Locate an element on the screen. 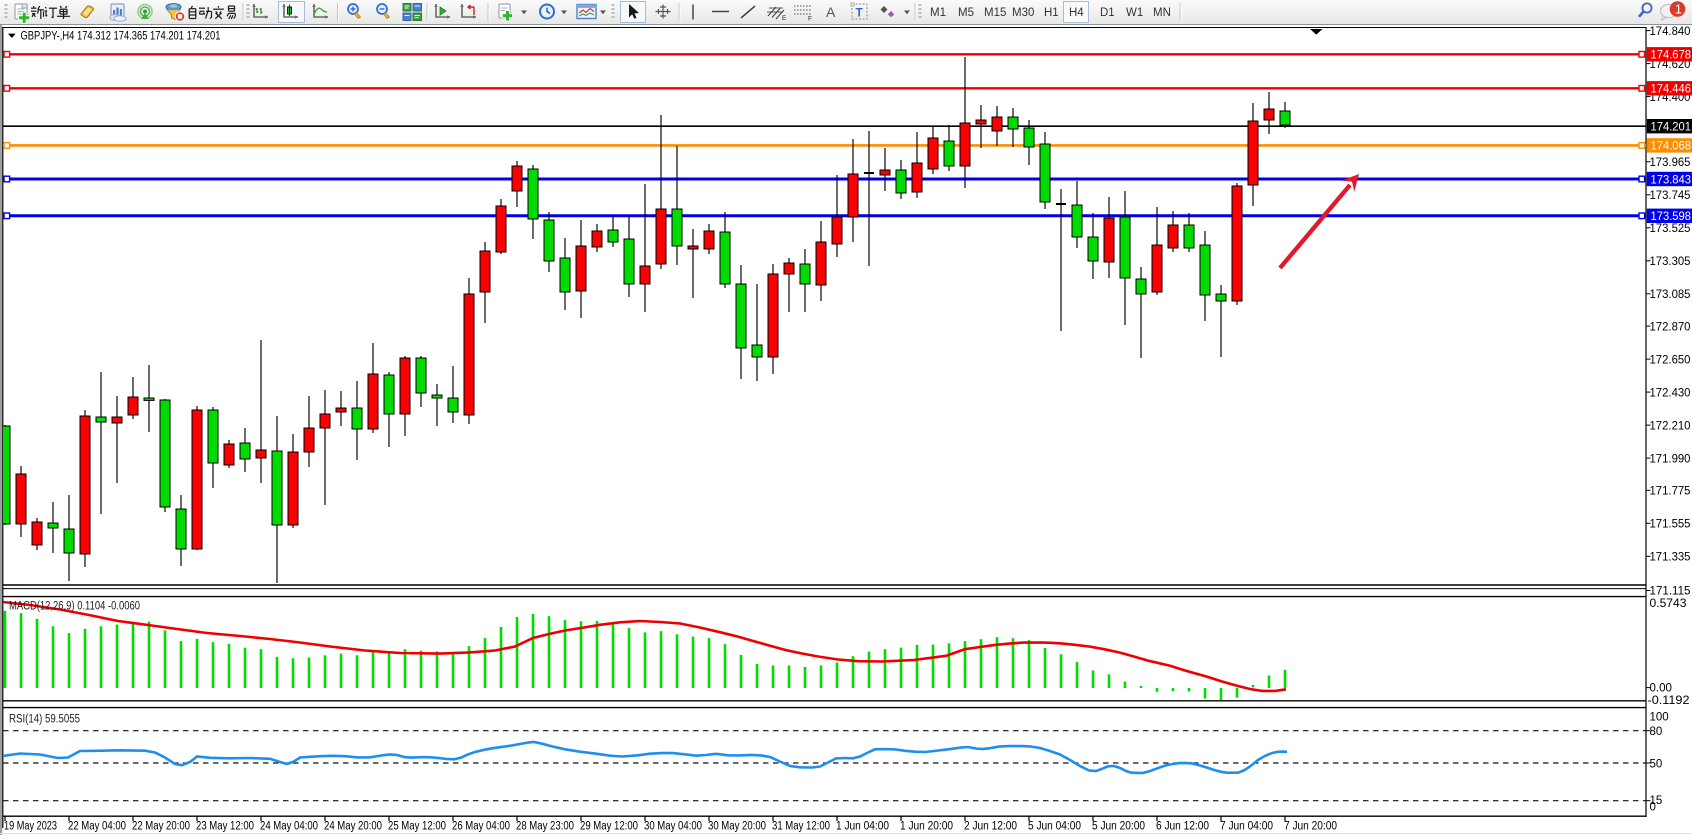 This screenshot has width=1692, height=839. svg-text: 22 May 20:00 is located at coordinates (161, 827).